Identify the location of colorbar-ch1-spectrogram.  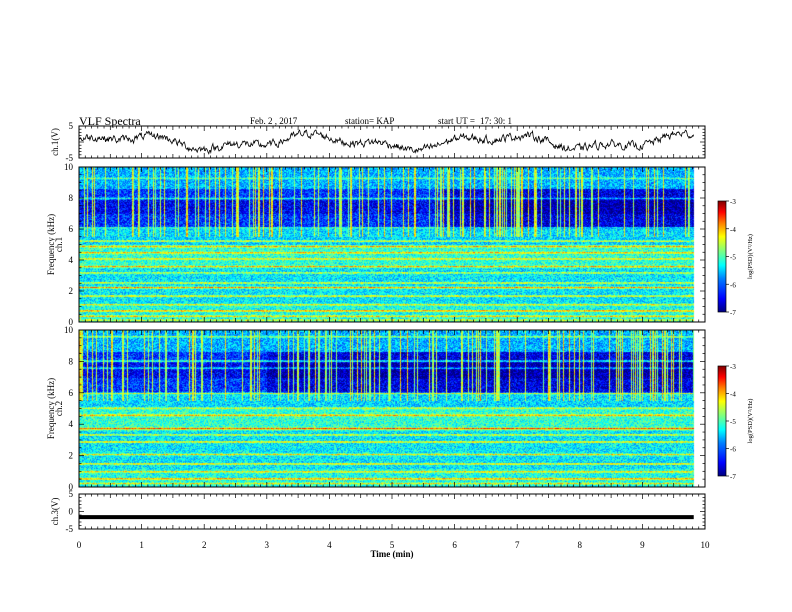
(722, 256).